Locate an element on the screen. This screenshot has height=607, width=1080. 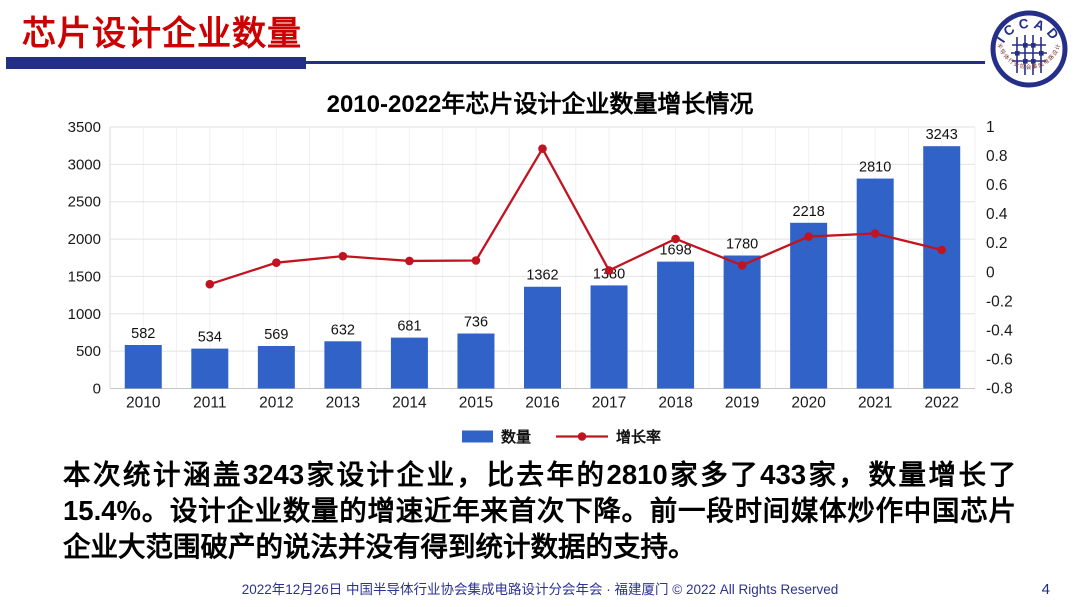
x-axis-label: 2016 is located at coordinates (542, 403).